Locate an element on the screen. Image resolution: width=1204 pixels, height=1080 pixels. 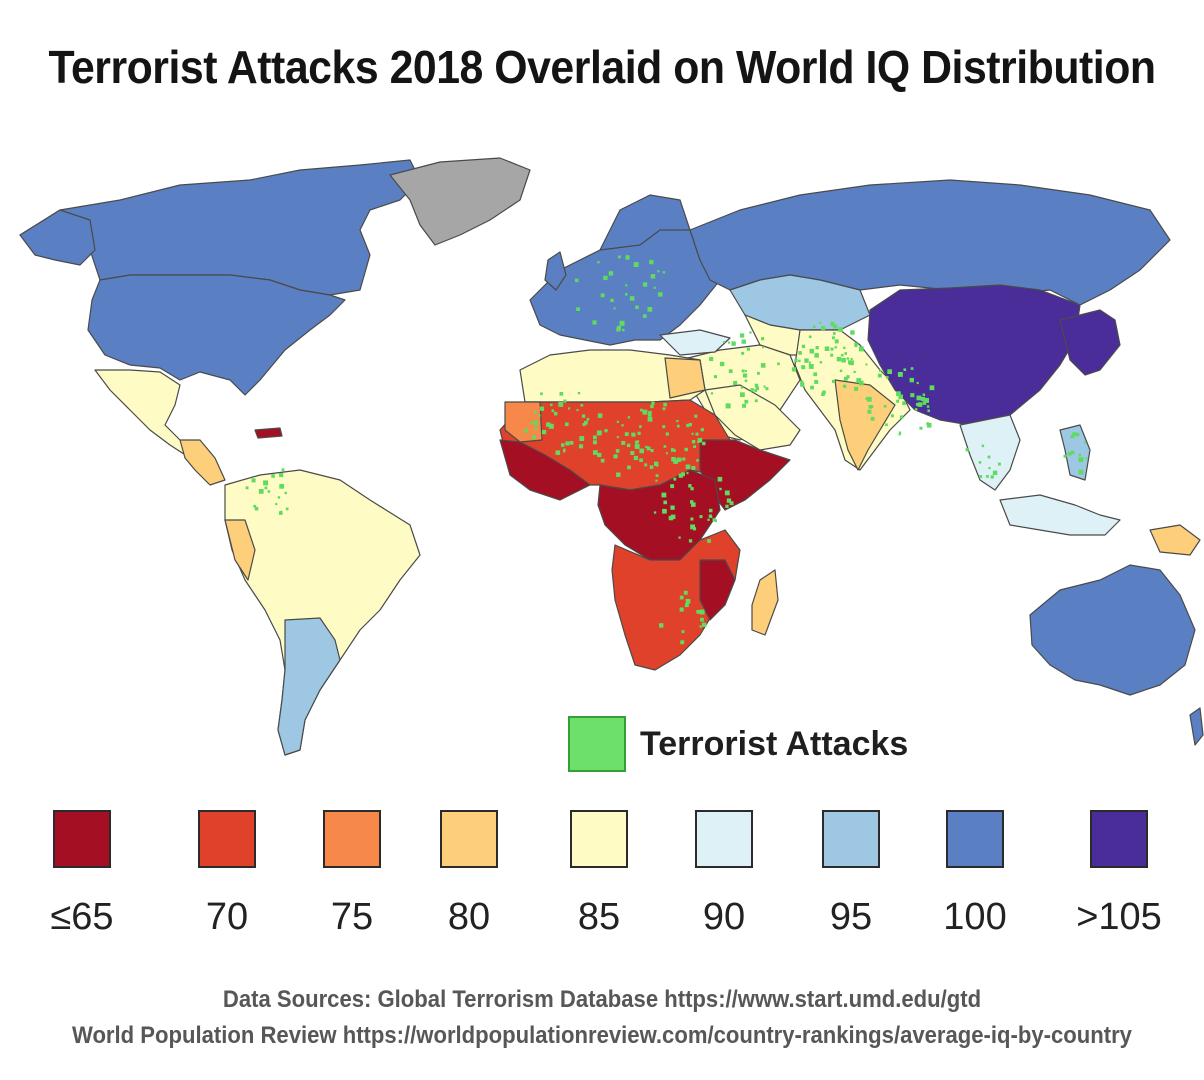
legend-item-85: 85 is located at coordinates (599, 872).